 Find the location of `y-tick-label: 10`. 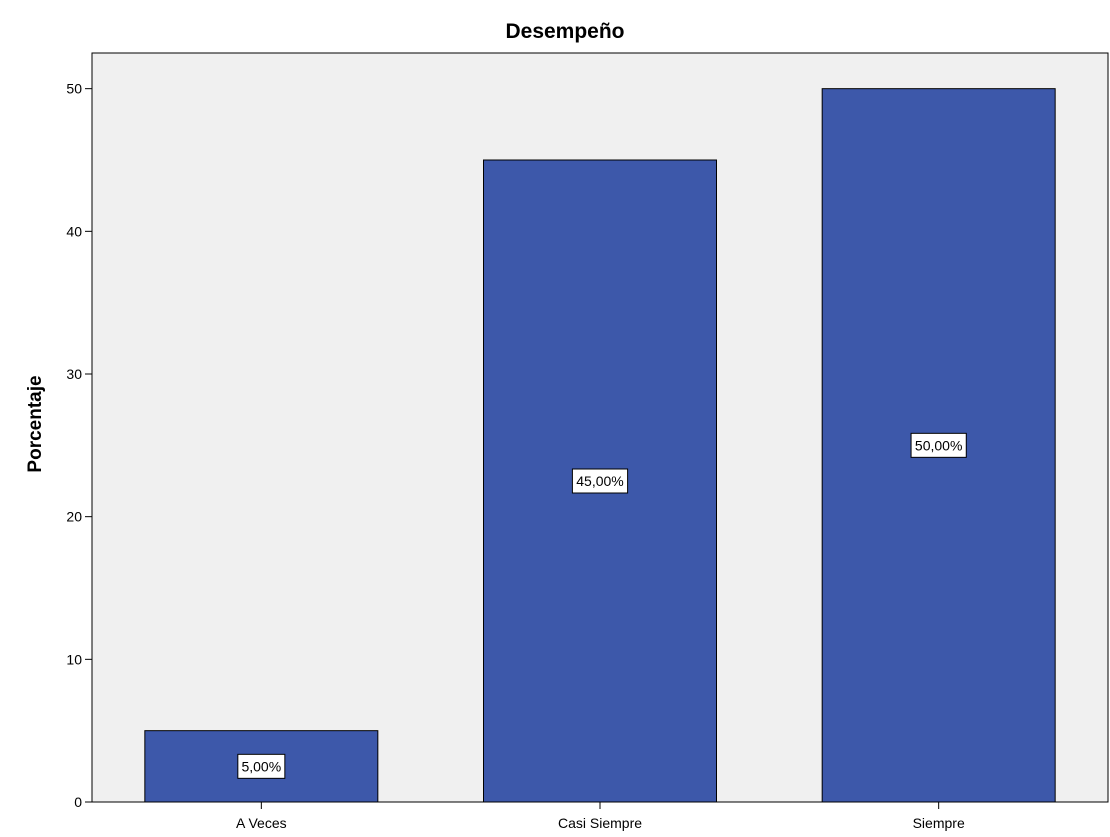

y-tick-label: 10 is located at coordinates (74, 659).